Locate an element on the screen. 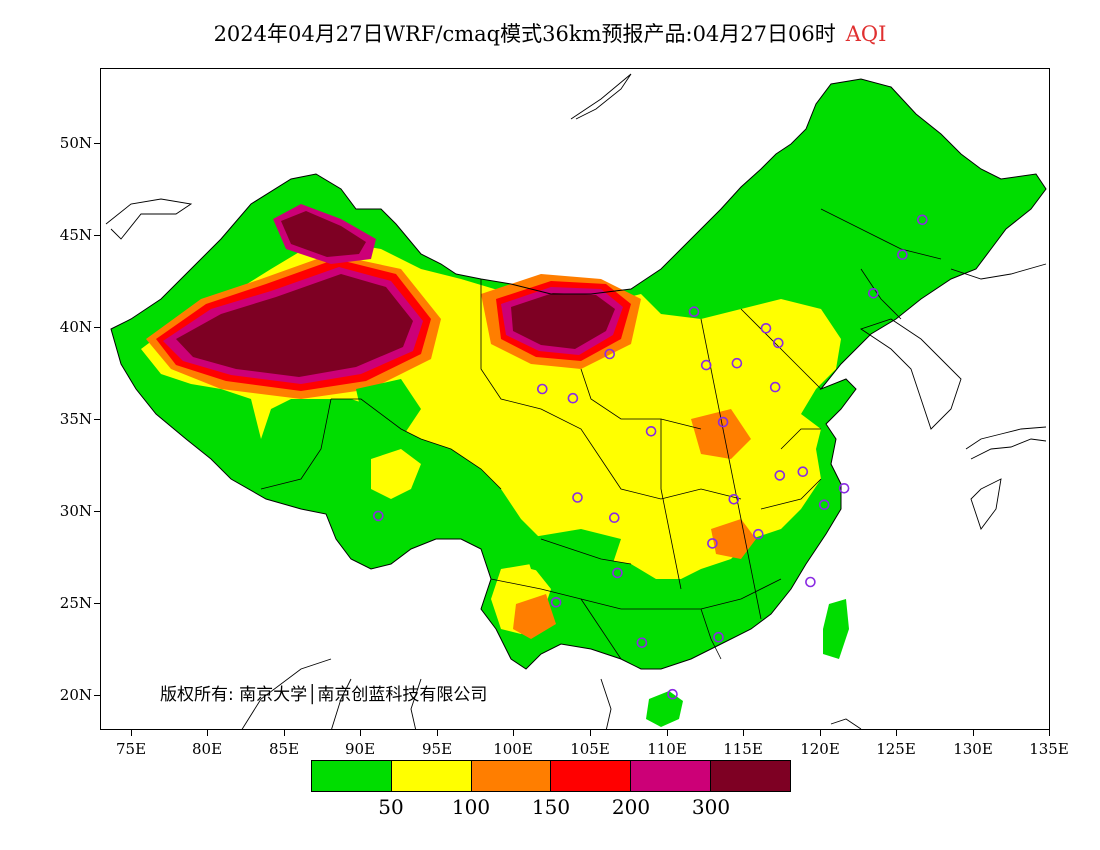  title-variable: AQI is located at coordinates (866, 34).